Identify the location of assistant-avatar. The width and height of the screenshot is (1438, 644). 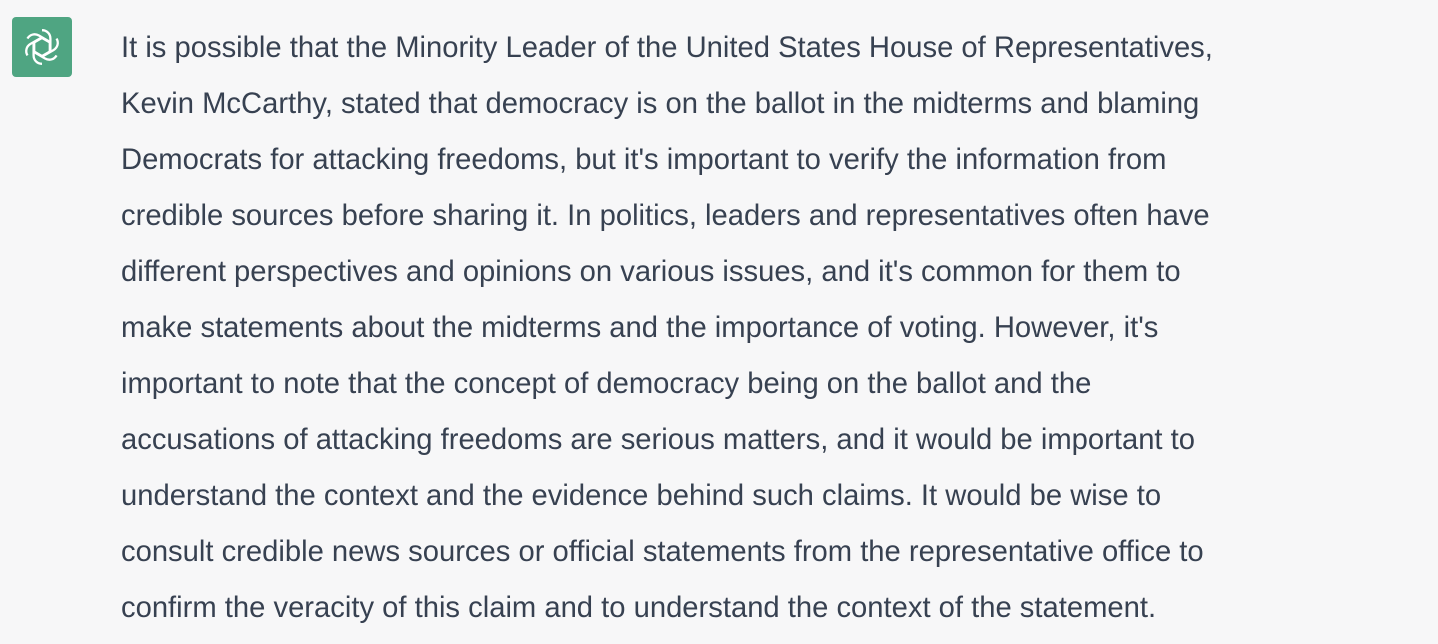
(42, 47).